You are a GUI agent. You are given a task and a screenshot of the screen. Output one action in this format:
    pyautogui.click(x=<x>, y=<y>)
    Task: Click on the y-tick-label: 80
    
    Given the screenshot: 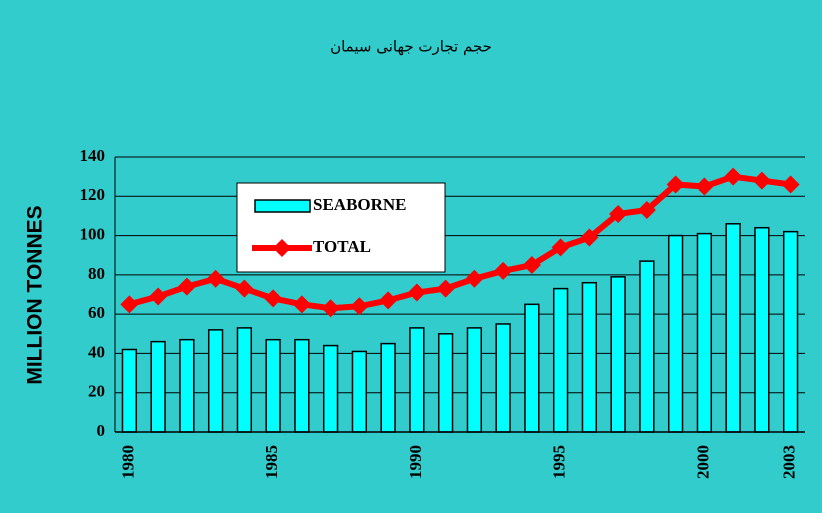 What is the action you would take?
    pyautogui.click(x=96, y=273)
    